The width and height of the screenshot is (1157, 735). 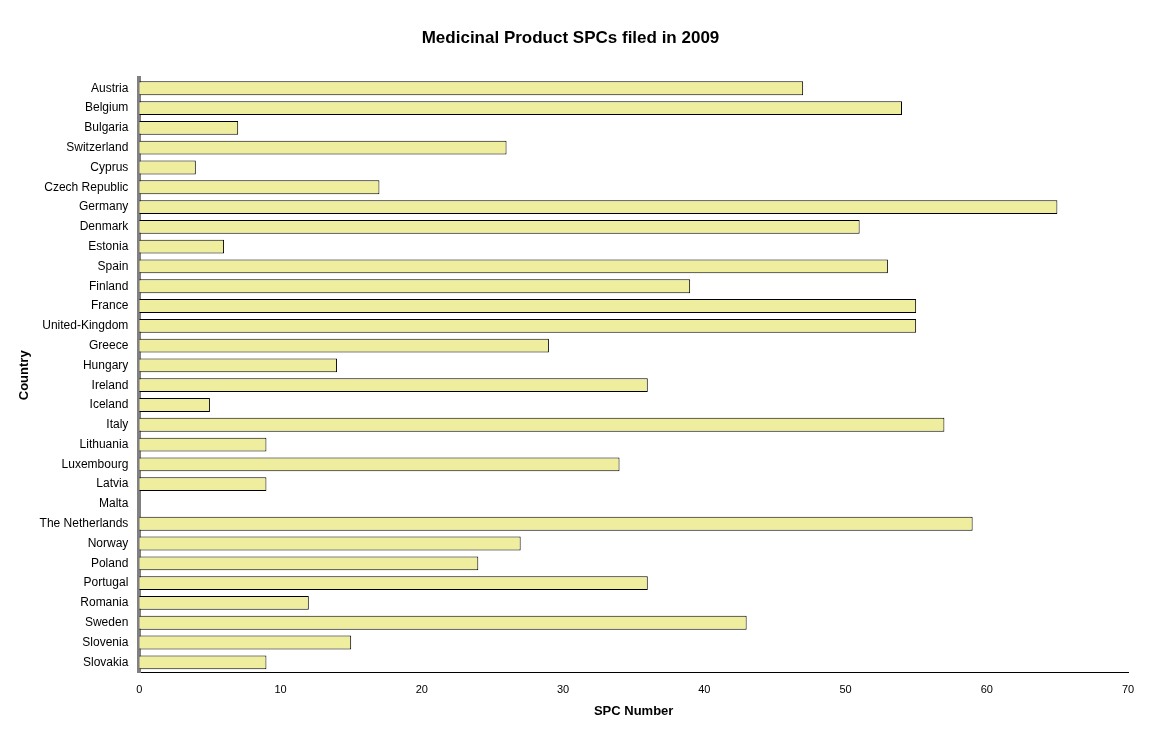 I want to click on y-tick-label: Austria, so click(x=109, y=87).